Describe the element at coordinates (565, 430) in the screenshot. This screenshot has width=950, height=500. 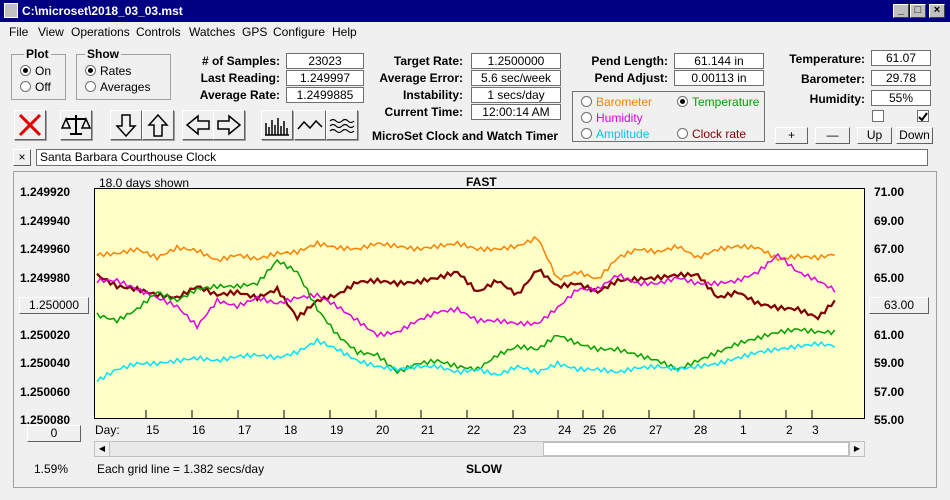
I see `x-tick-label: 24` at that location.